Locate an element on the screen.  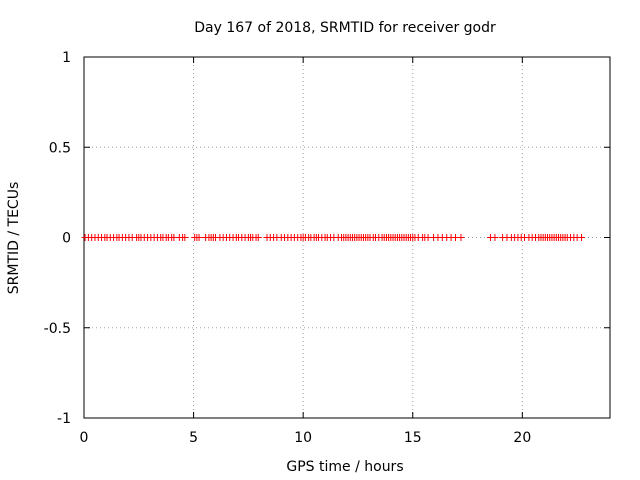
x-tick-label: 0 is located at coordinates (84, 438).